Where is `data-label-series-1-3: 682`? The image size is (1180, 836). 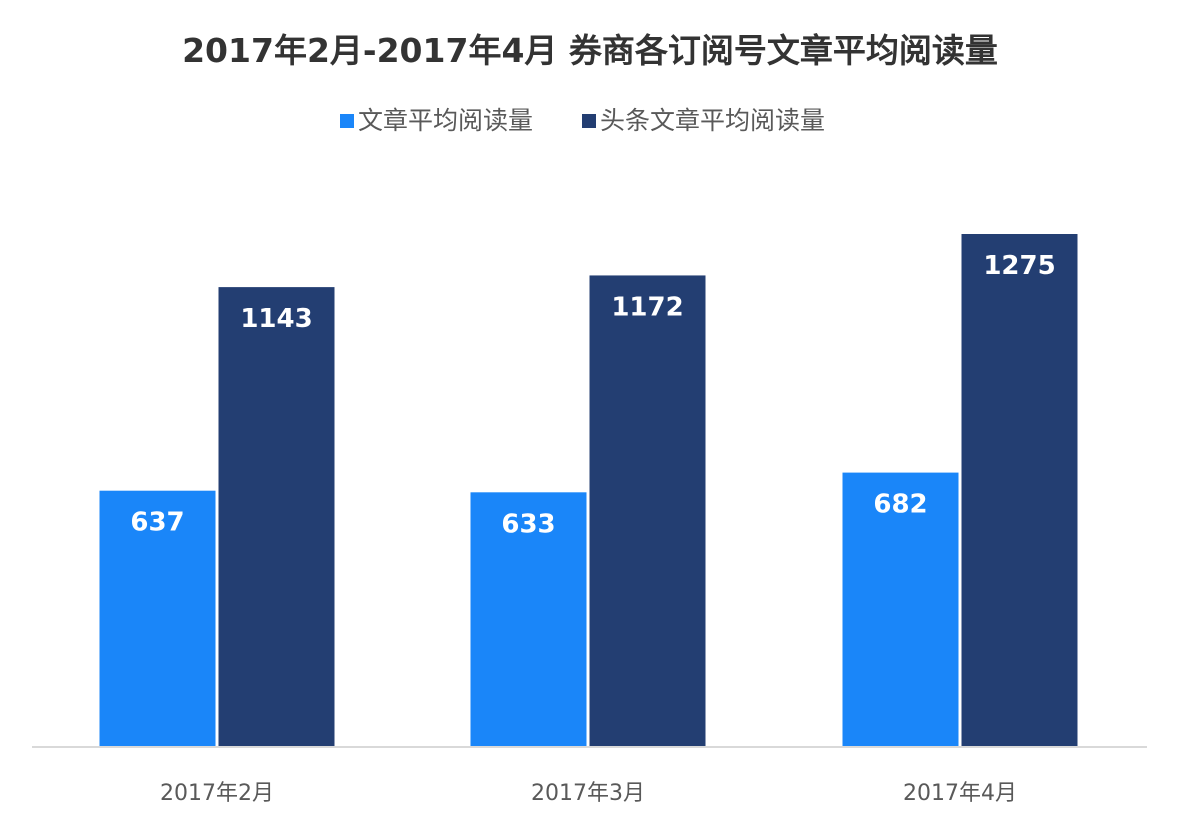
data-label-series-1-3: 682 is located at coordinates (900, 505).